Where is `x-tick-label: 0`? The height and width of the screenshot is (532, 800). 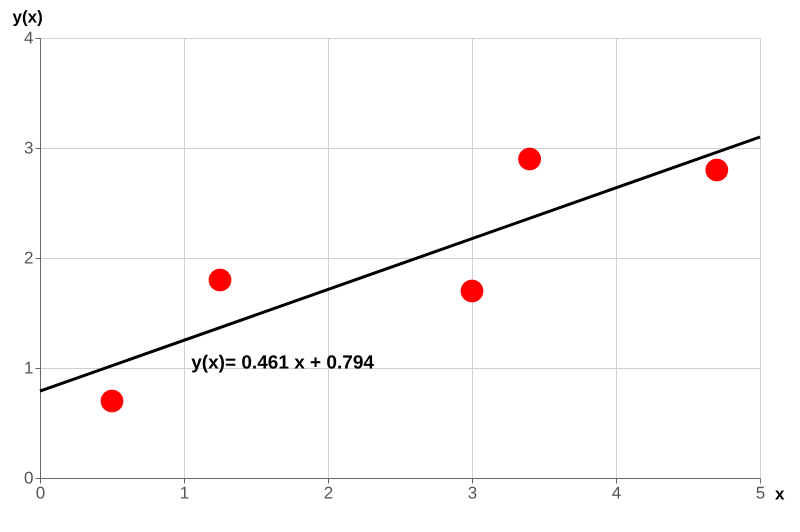 x-tick-label: 0 is located at coordinates (41, 493).